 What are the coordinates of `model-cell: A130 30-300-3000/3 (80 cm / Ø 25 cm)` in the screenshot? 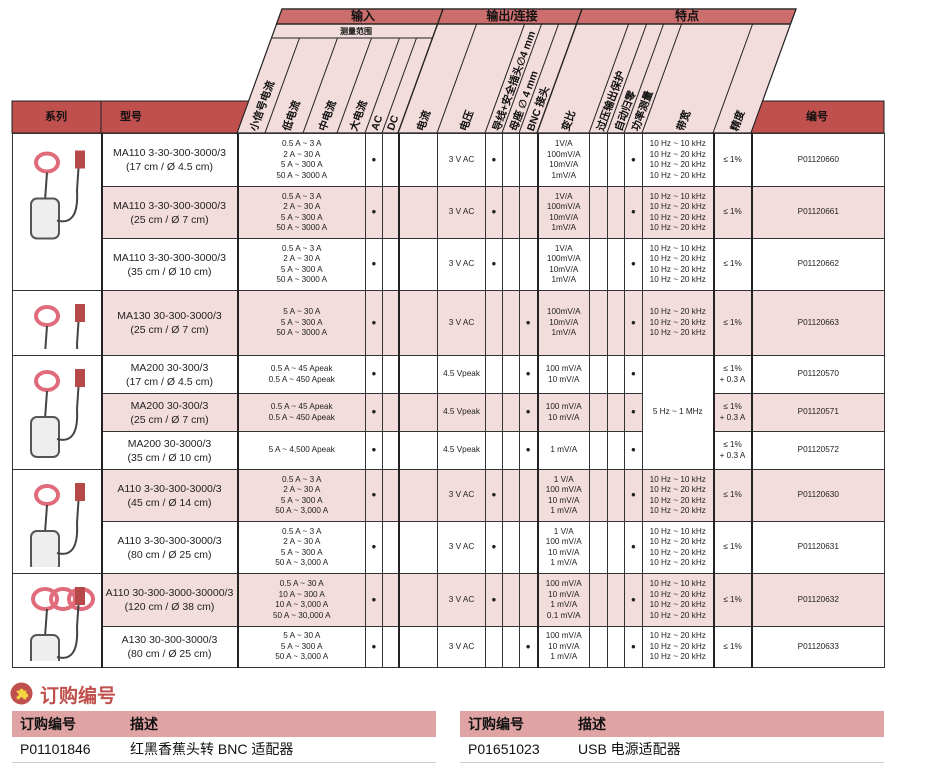 It's located at (169, 647).